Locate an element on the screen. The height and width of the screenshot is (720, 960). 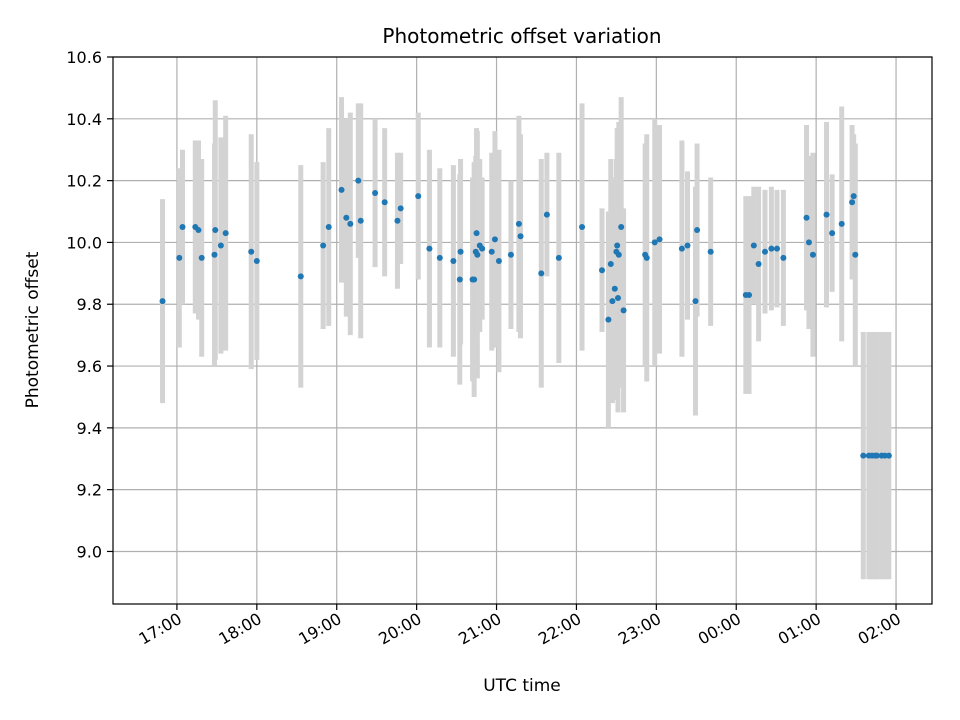
chart-title: Photometric offset variation is located at coordinates (521, 36).